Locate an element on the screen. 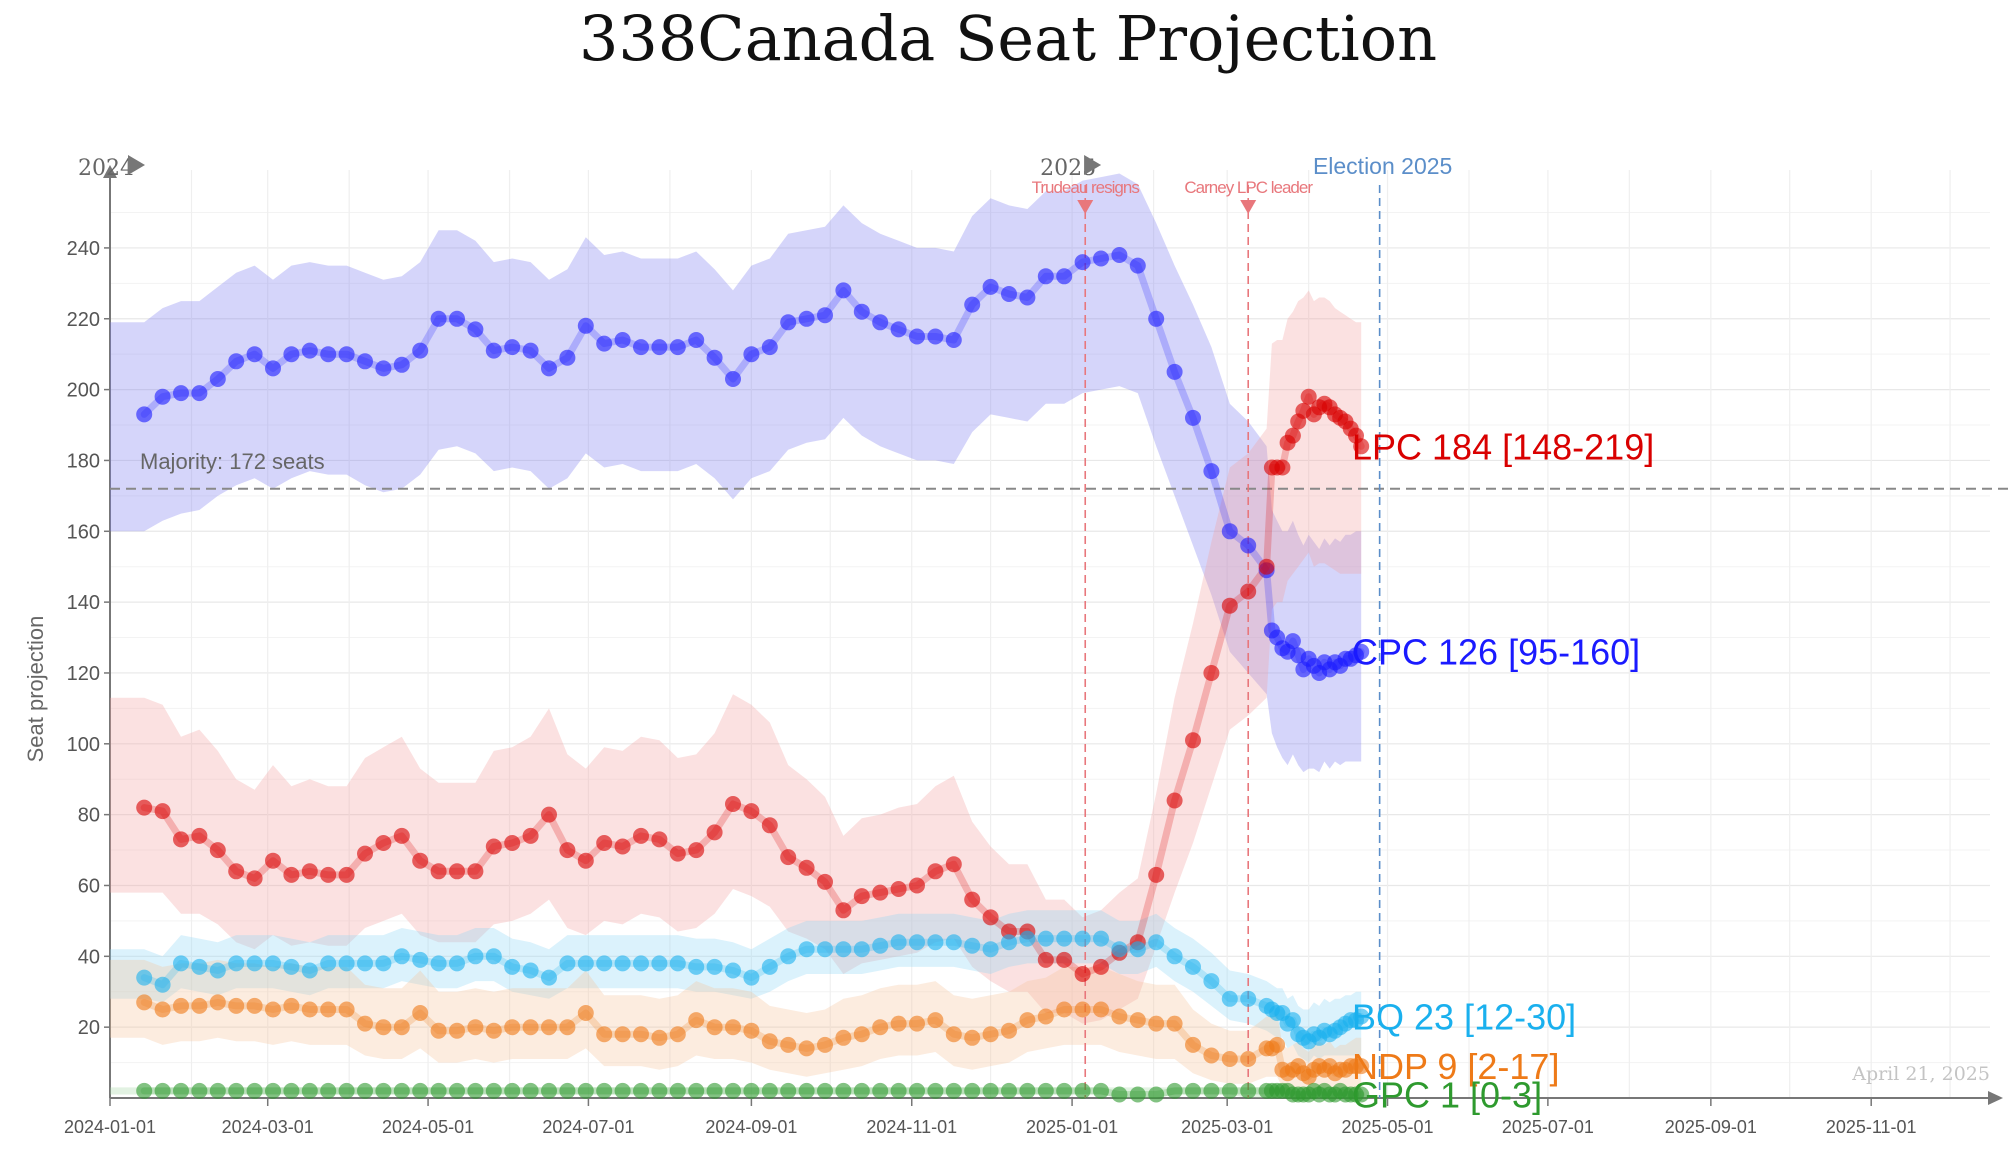 This screenshot has height=1154, width=2016. majority-label: Majority: 172 seats is located at coordinates (232, 461).